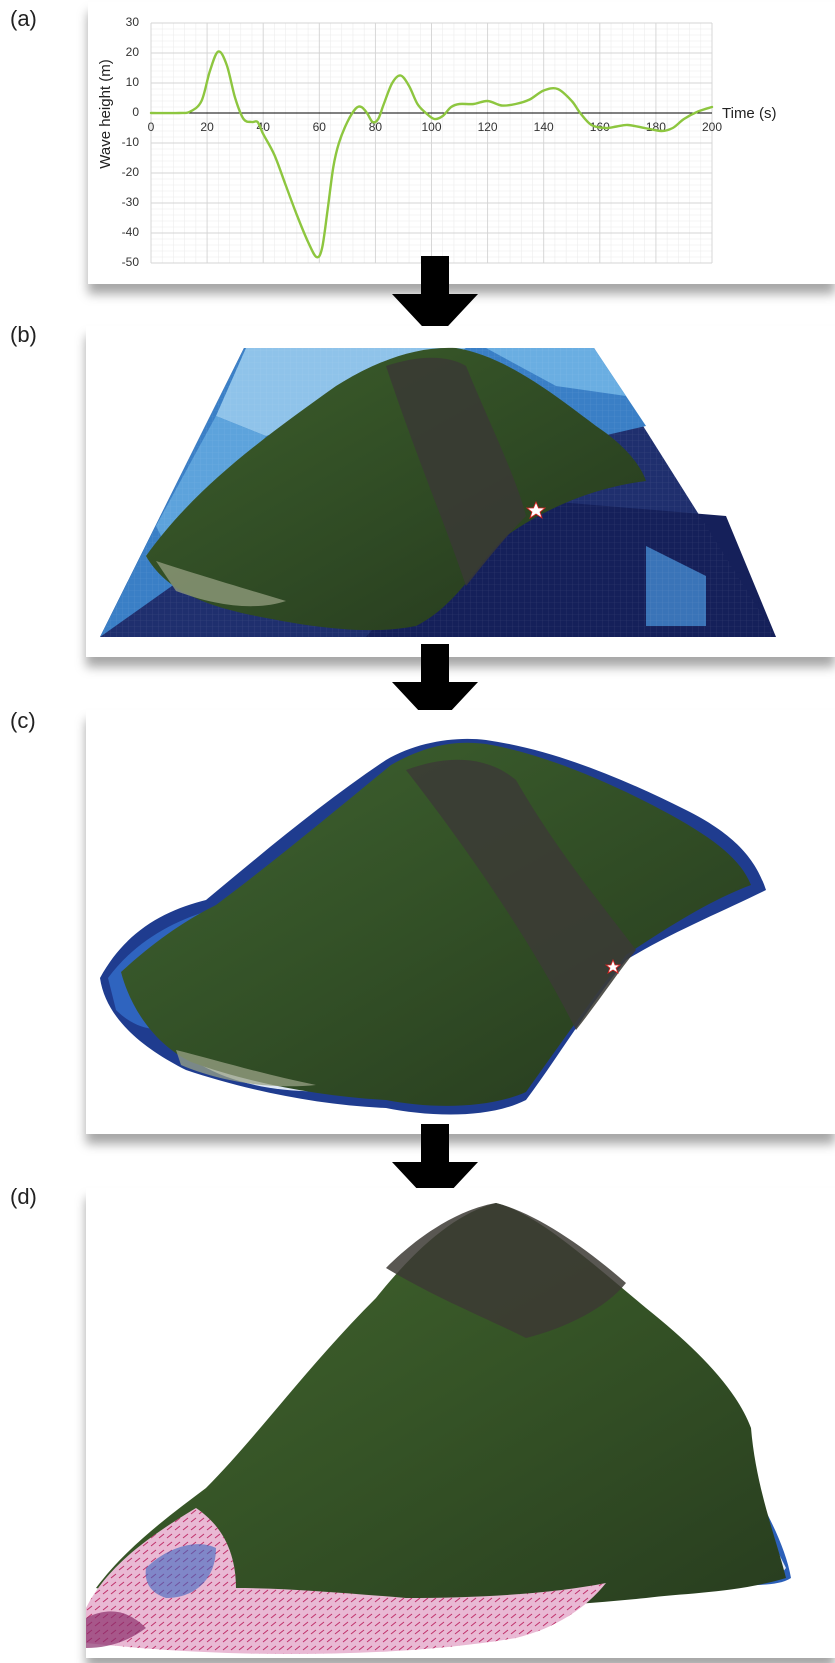 The image size is (835, 1663). Describe the element at coordinates (431, 127) in the screenshot. I see `x-tick-label: 100` at that location.